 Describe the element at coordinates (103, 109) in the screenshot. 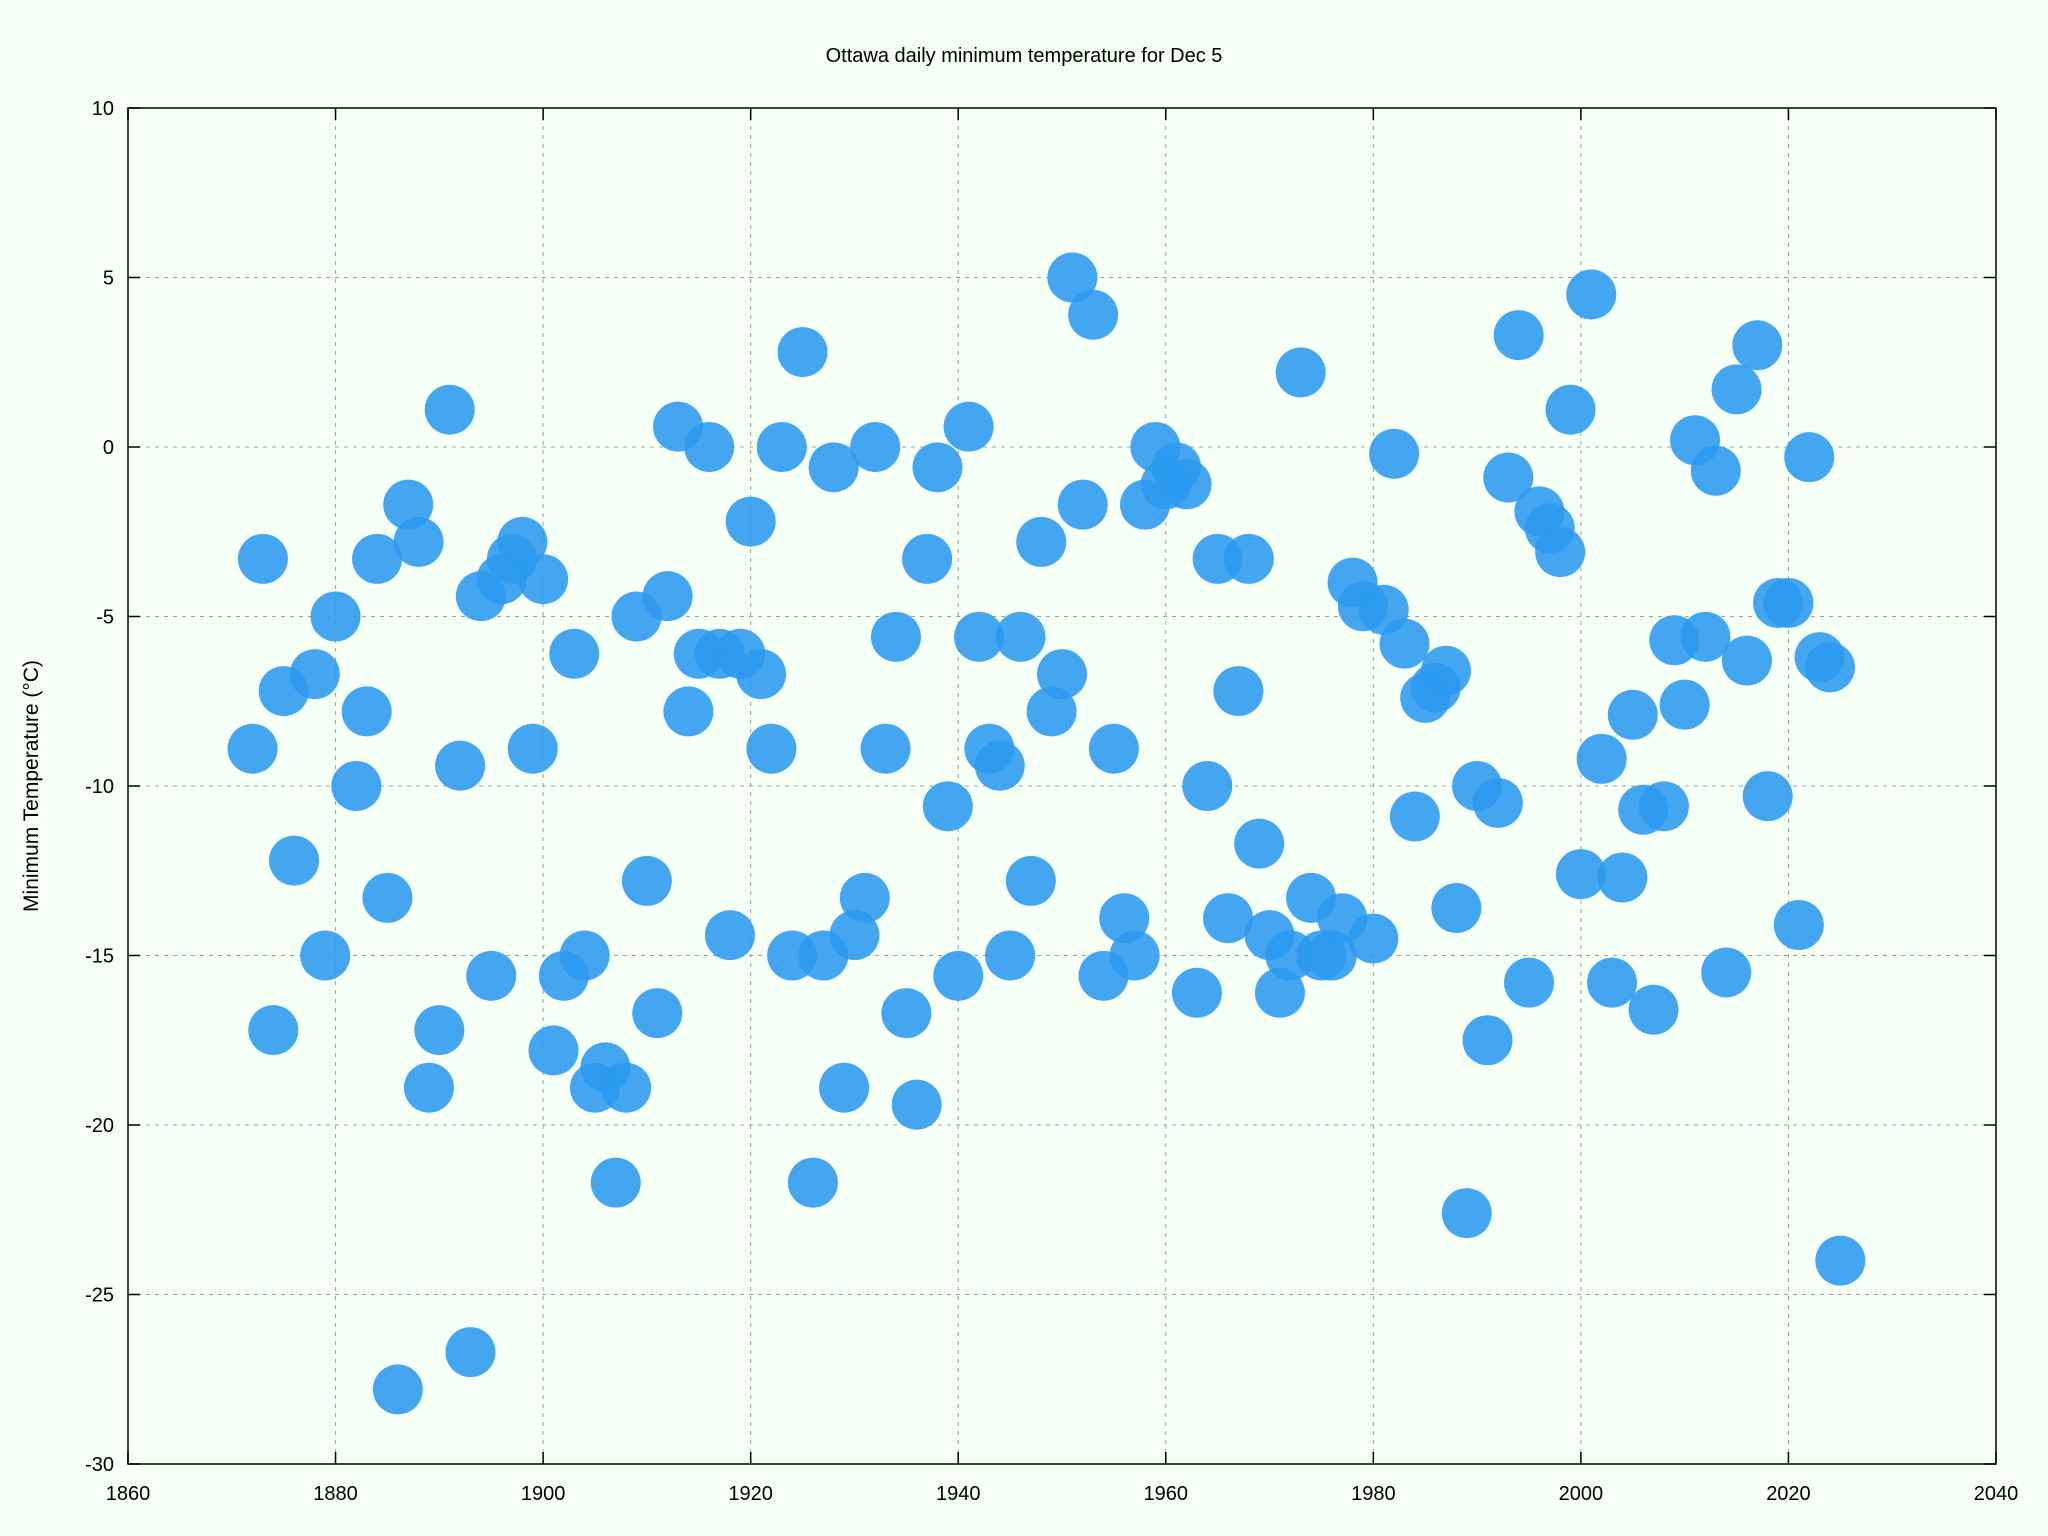

I see `y-tick-label: 10` at that location.